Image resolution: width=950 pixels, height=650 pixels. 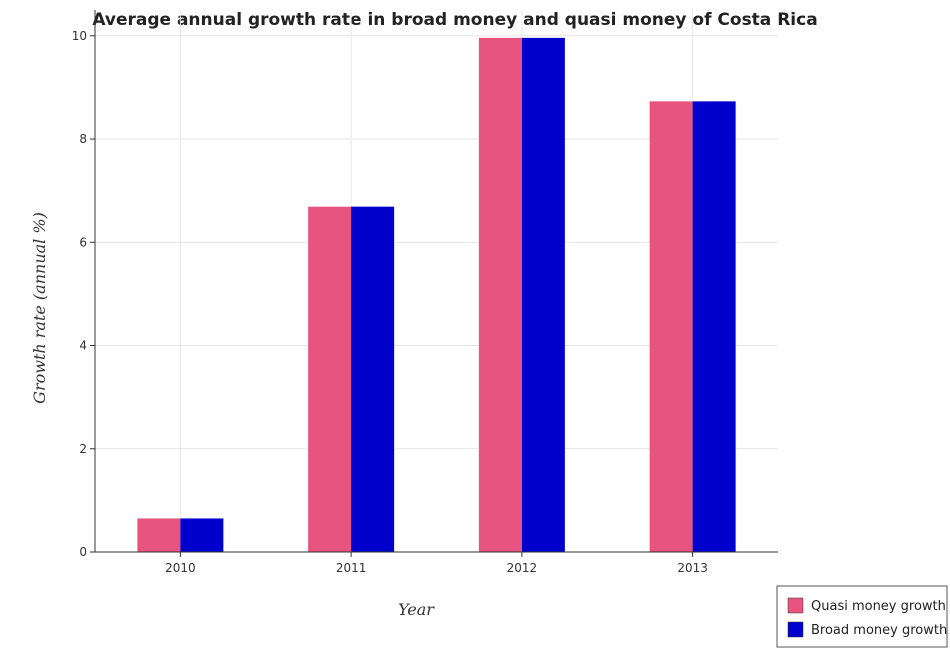 I want to click on legend-box, so click(x=862, y=616).